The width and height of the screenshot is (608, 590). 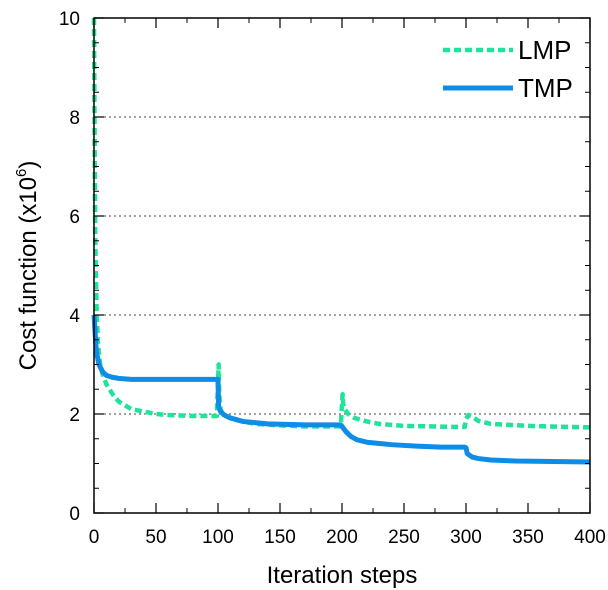 What do you see at coordinates (508, 69) in the screenshot?
I see `legend: LMP TMP` at bounding box center [508, 69].